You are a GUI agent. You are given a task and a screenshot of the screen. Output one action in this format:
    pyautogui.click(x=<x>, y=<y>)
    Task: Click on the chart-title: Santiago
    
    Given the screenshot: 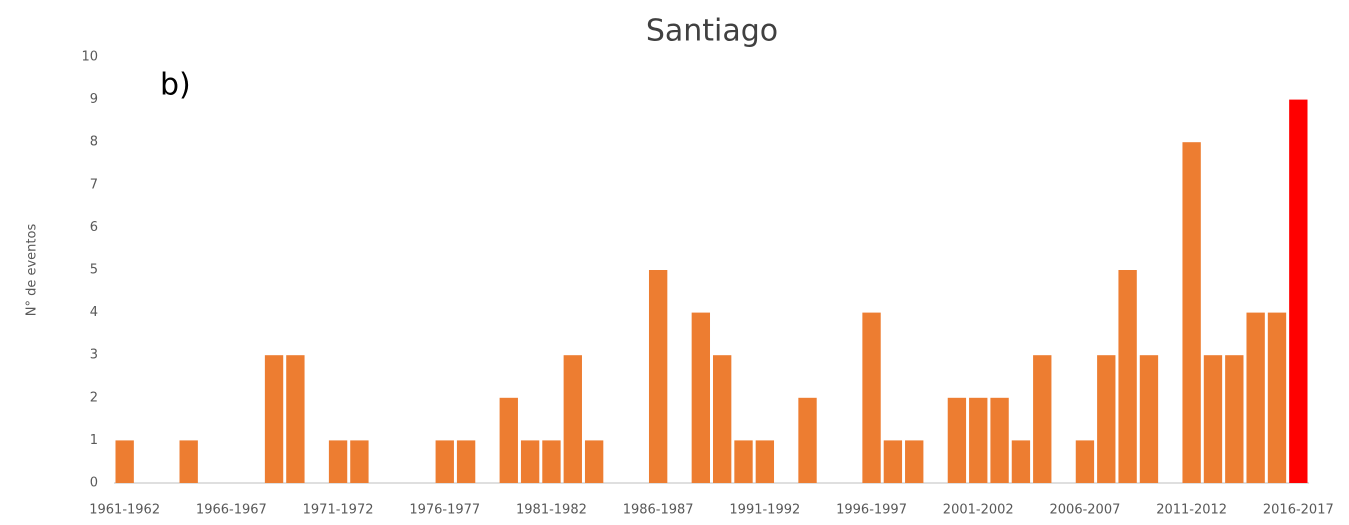 What is the action you would take?
    pyautogui.click(x=712, y=31)
    